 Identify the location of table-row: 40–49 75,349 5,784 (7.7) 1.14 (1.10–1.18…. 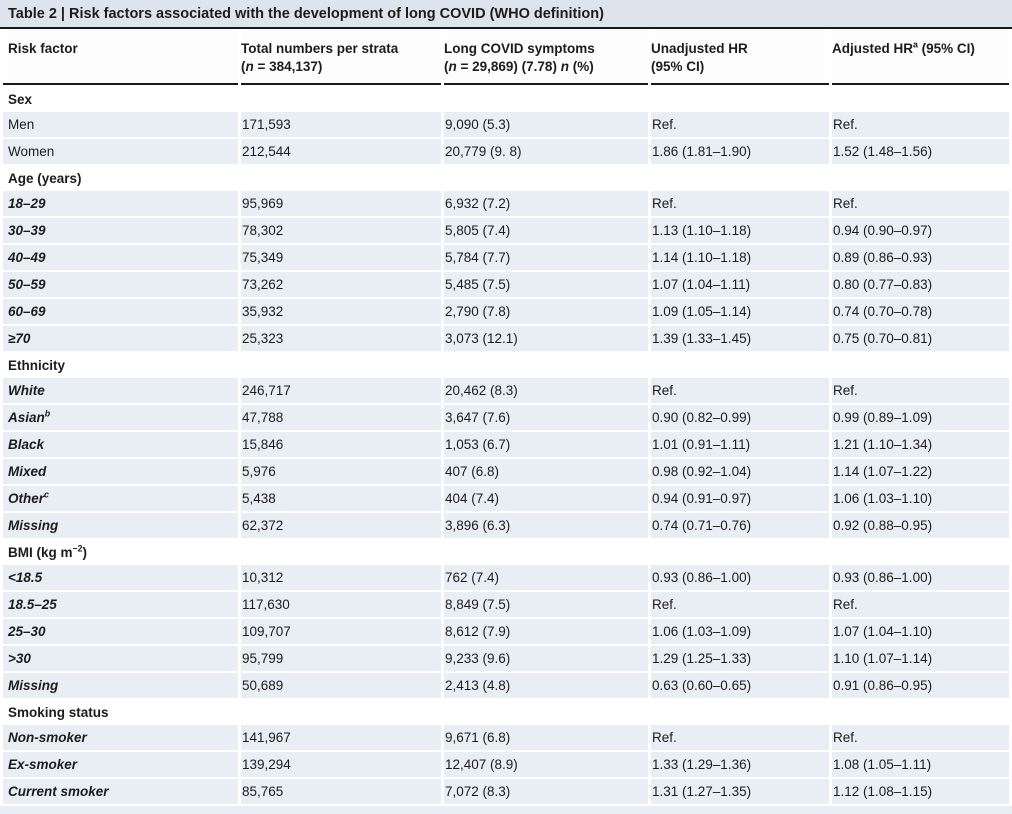
(506, 256).